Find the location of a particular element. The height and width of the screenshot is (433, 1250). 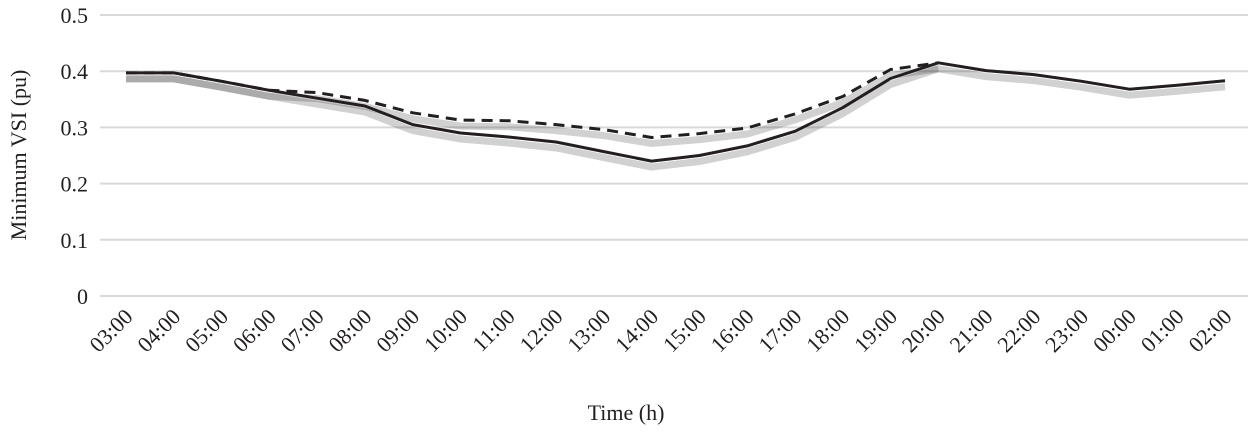

x-tick-label: 13:00 is located at coordinates (588, 330).